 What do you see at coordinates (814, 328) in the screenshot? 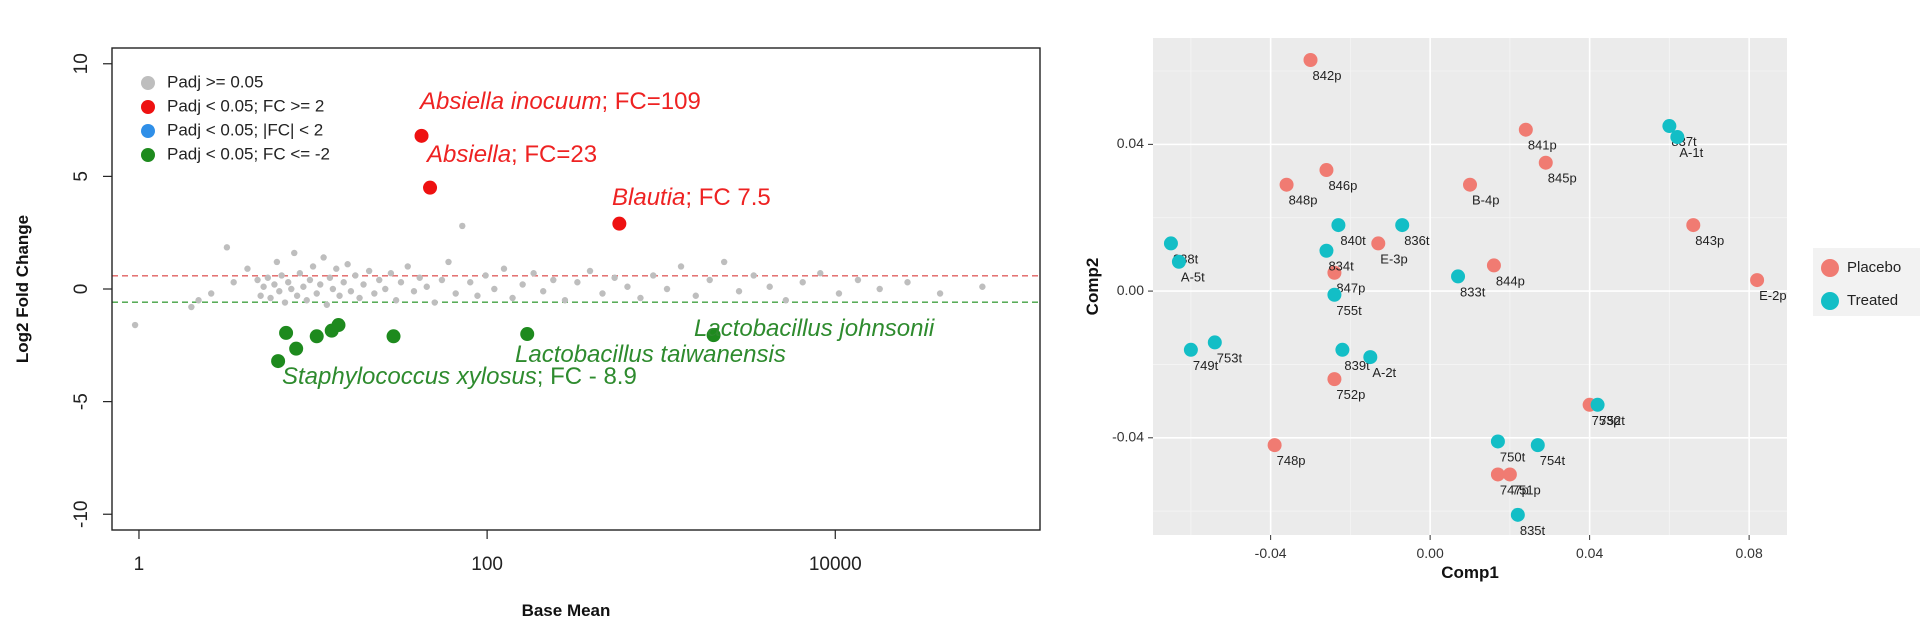
I see `point-annotation: Lactobacillus johnsonii` at bounding box center [814, 328].